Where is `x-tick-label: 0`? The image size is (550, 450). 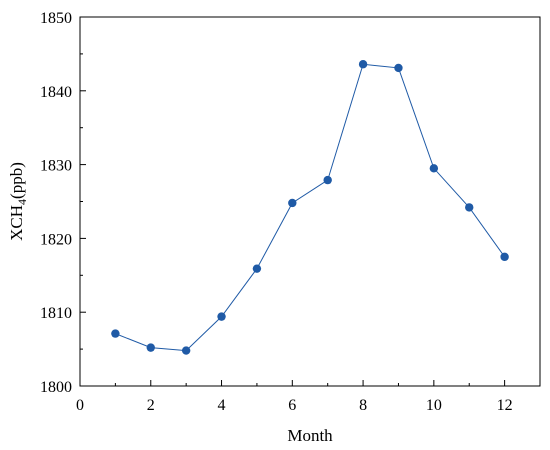
x-tick-label: 0 is located at coordinates (80, 405).